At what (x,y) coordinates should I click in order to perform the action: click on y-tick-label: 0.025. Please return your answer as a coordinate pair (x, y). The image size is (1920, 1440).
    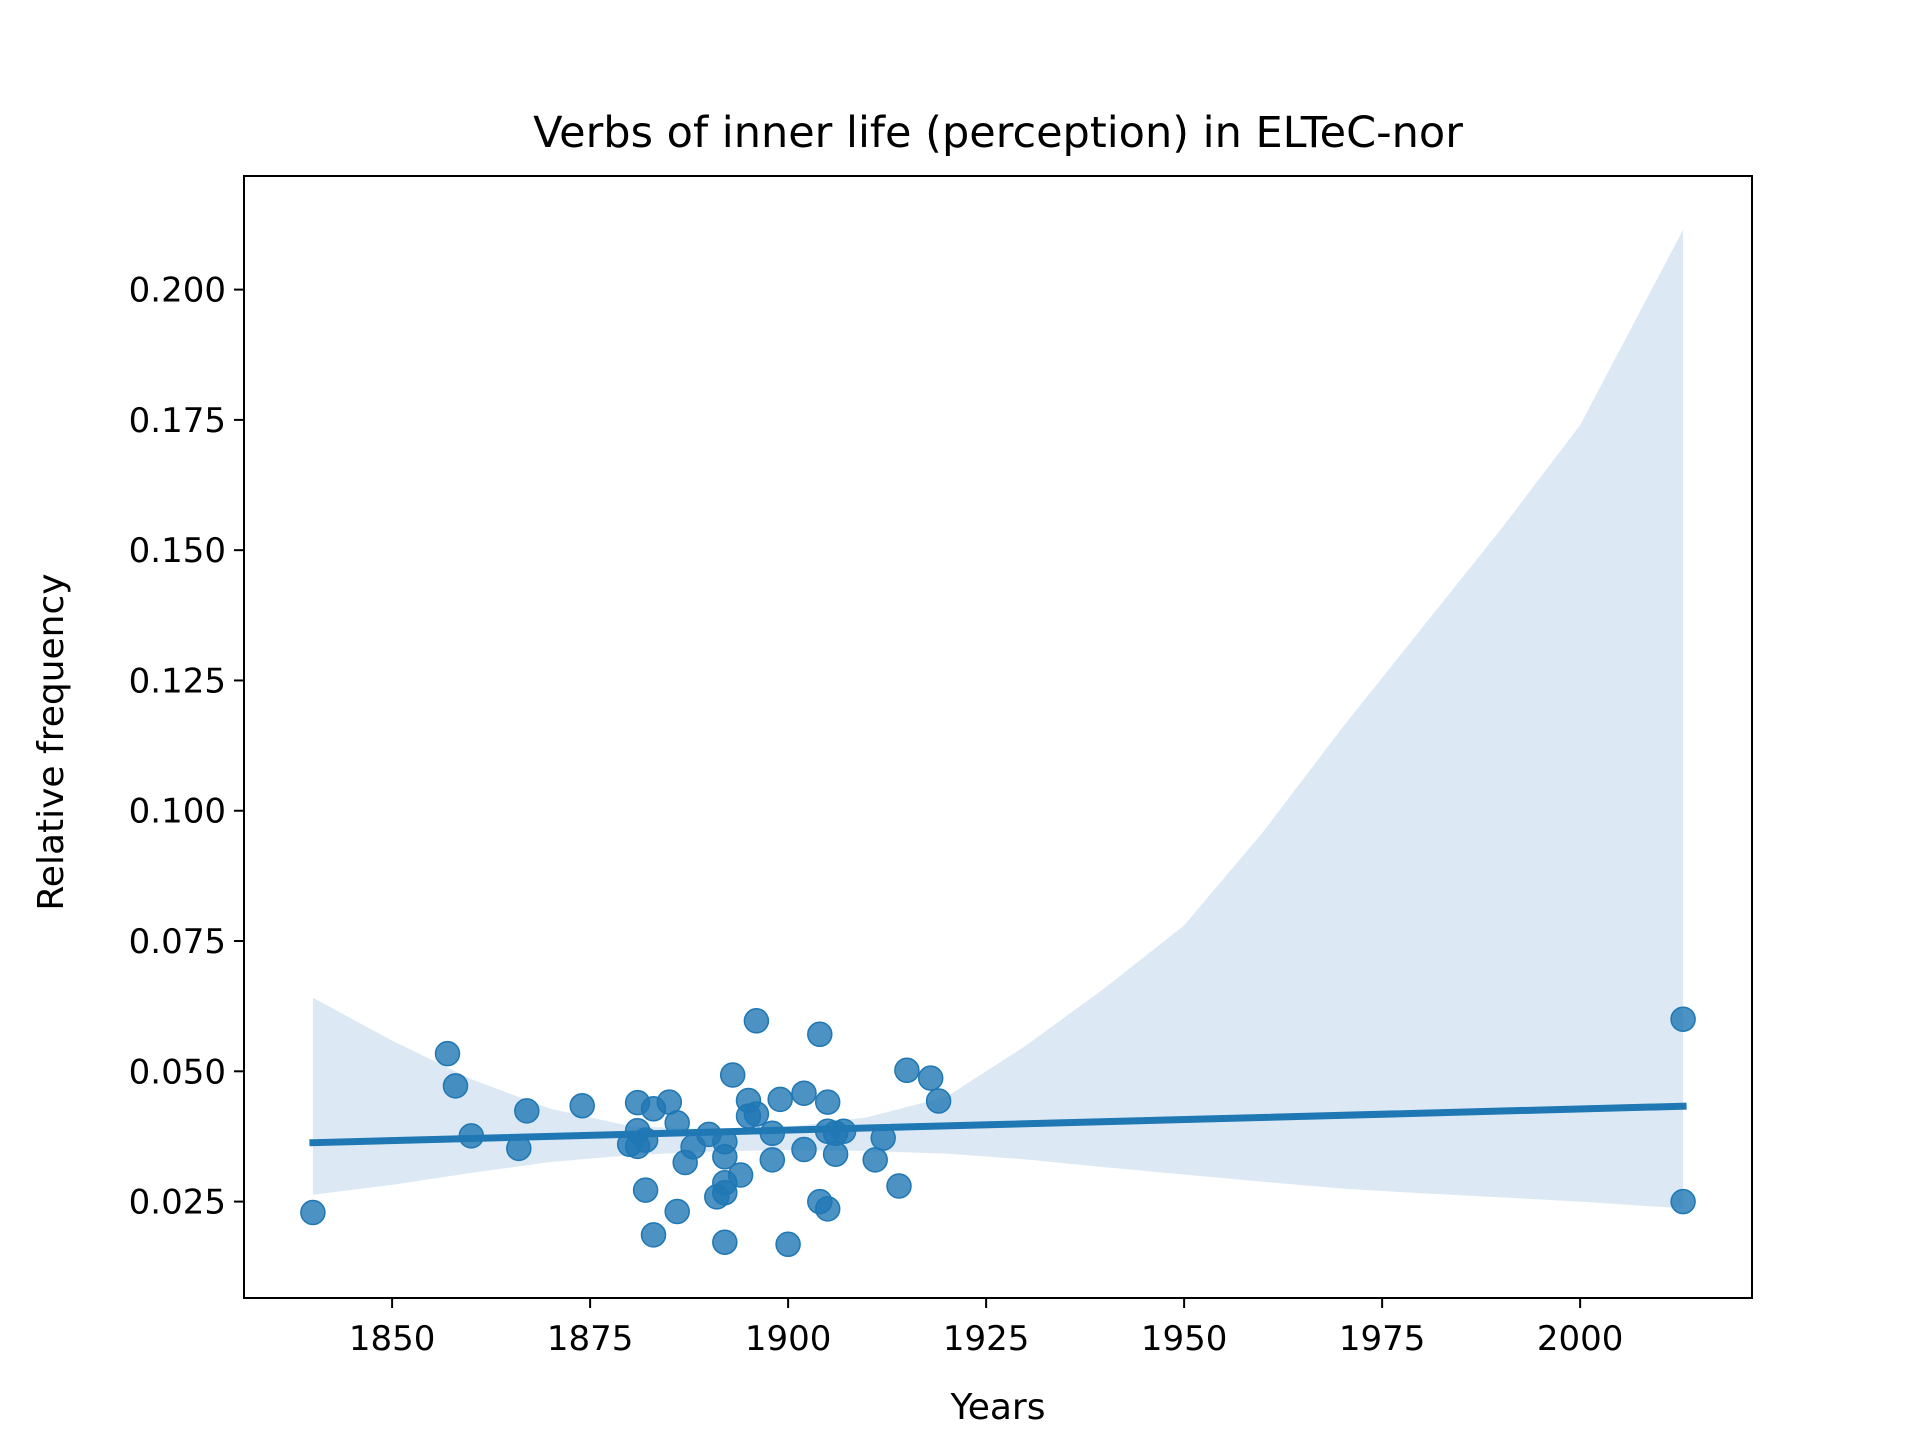
    Looking at the image, I should click on (177, 1203).